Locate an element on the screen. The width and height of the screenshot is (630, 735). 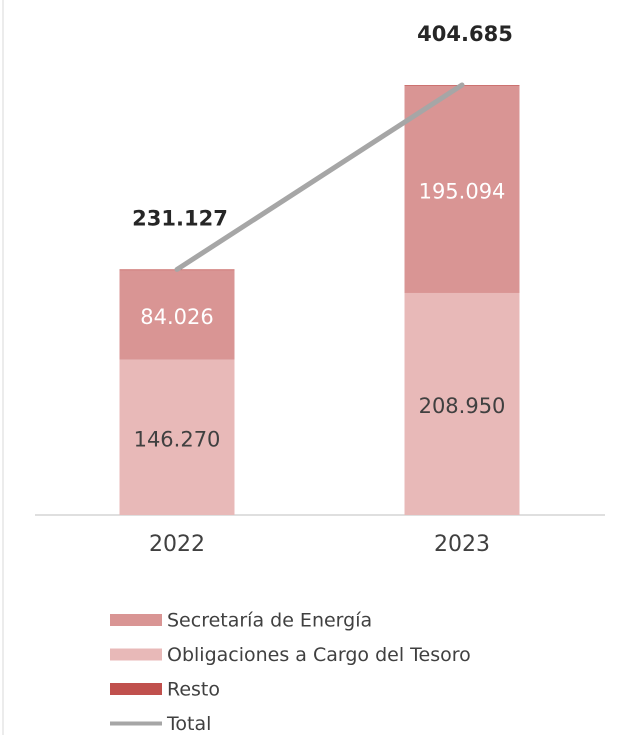
x-tick-label: 2022 is located at coordinates (177, 544).